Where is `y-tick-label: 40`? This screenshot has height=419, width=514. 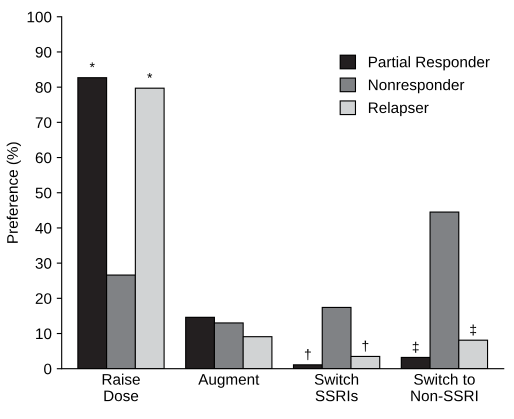 y-tick-label: 40 is located at coordinates (43, 228).